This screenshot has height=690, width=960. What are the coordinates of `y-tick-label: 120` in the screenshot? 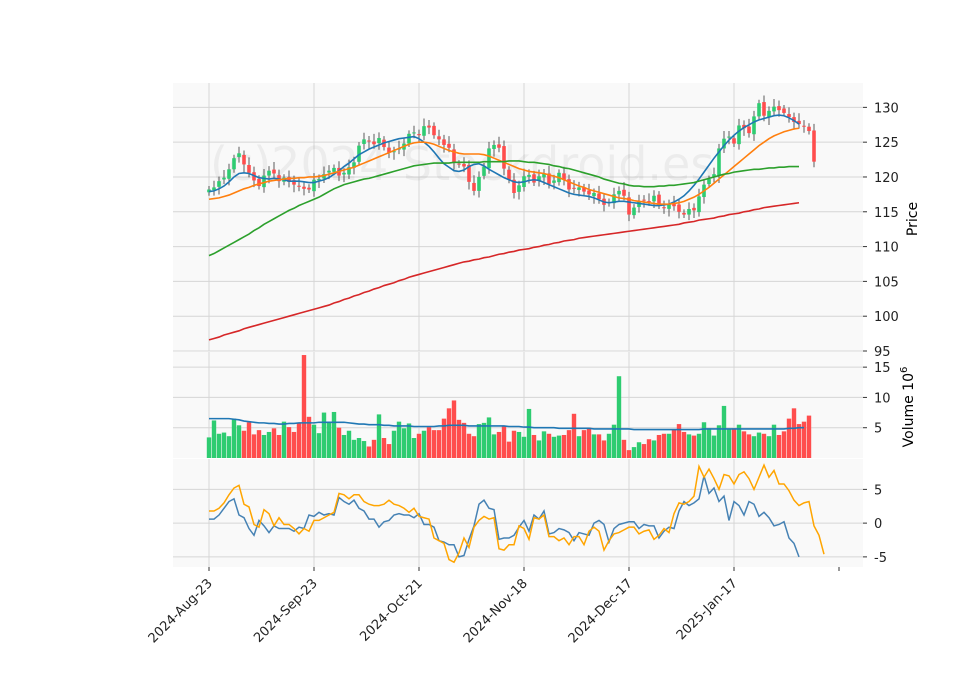 It's located at (886, 178).